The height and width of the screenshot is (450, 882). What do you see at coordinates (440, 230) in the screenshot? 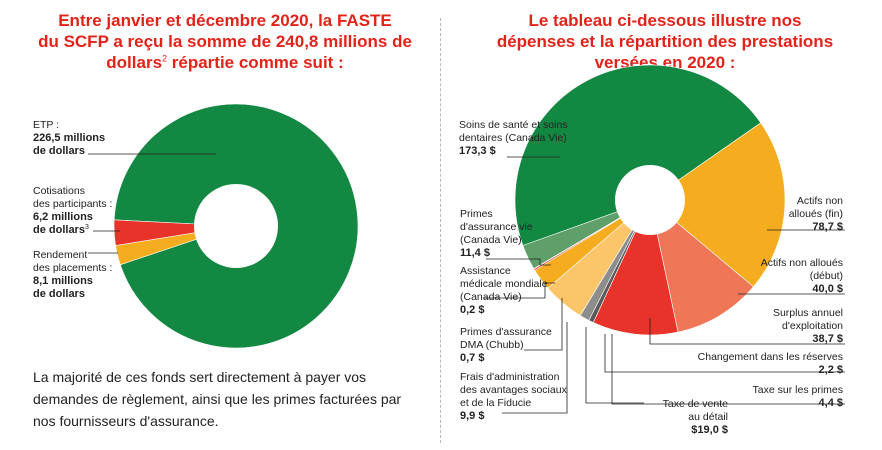
I see `column-divider` at bounding box center [440, 230].